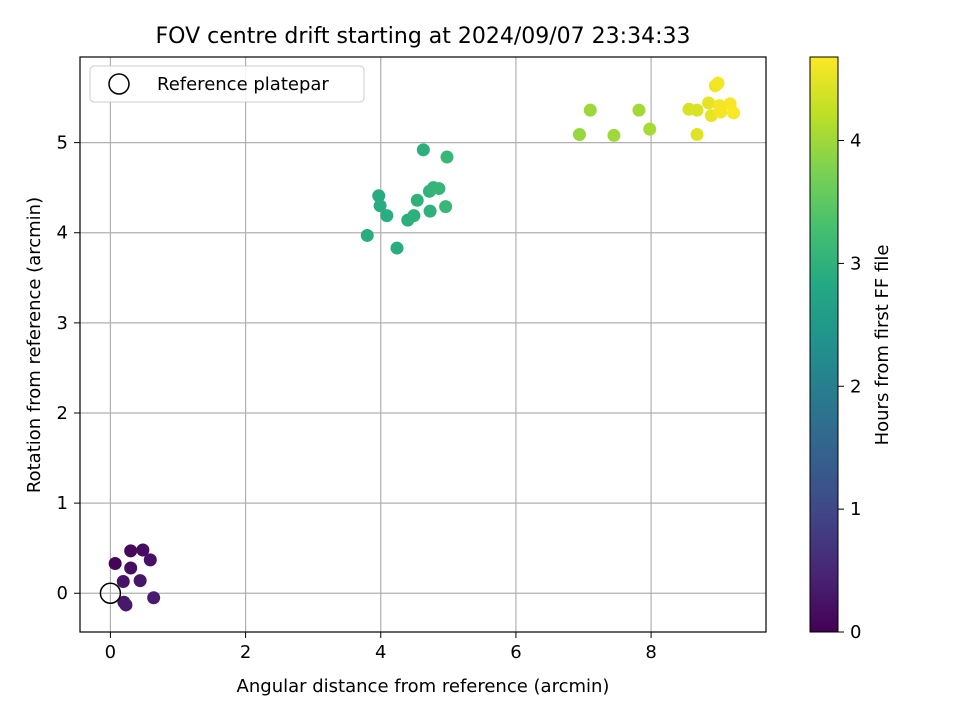 This screenshot has height=720, width=960. I want to click on colorbar-ticks: 0 1 2 3 4, so click(849, 387).